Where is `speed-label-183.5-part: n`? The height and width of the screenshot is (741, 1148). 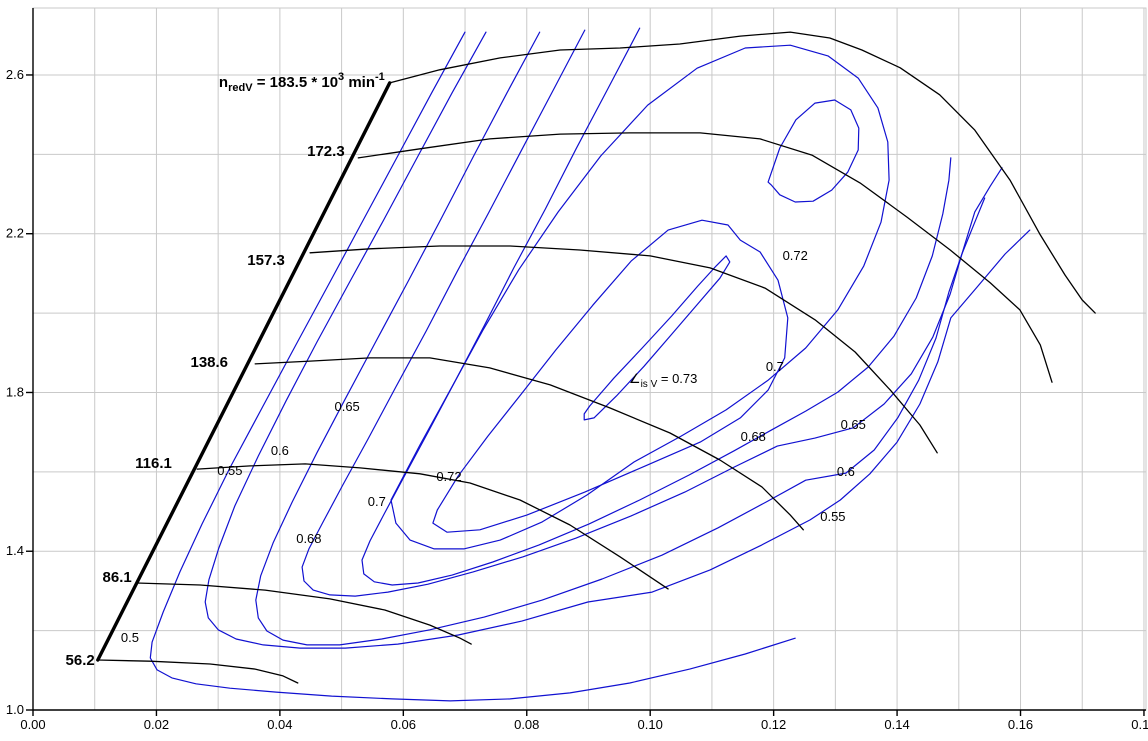
speed-label-183.5-part: n is located at coordinates (223, 82).